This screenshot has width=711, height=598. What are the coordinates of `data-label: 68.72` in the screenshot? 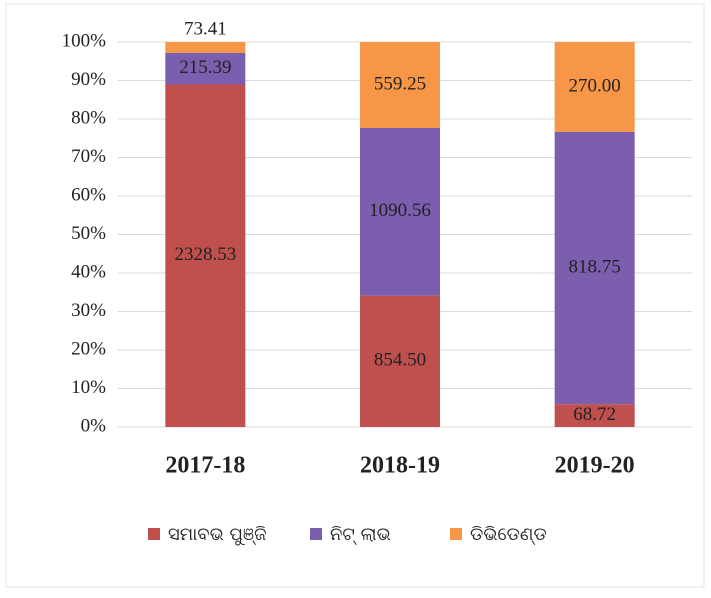 It's located at (594, 414).